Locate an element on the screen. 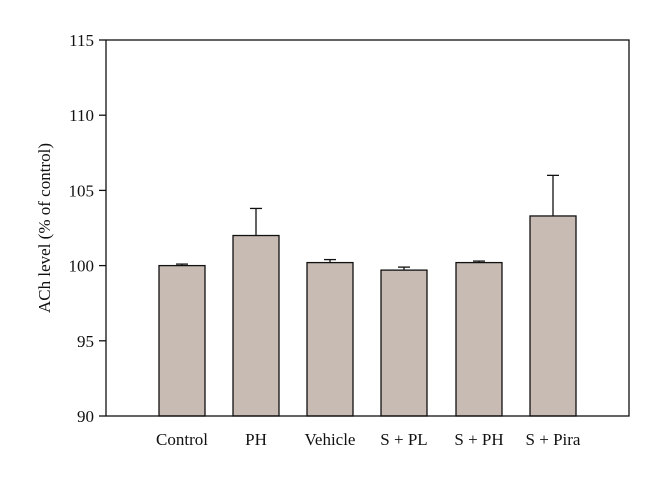  error-bars-group is located at coordinates (367, 222).